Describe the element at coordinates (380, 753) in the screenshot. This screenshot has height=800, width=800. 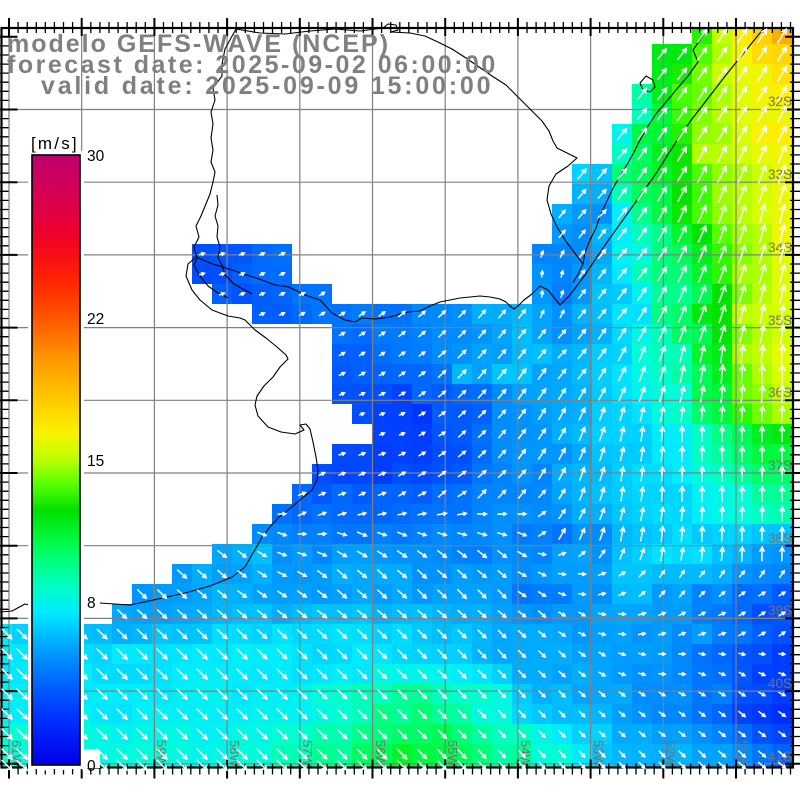
I see `svg-text: 56W` at that location.